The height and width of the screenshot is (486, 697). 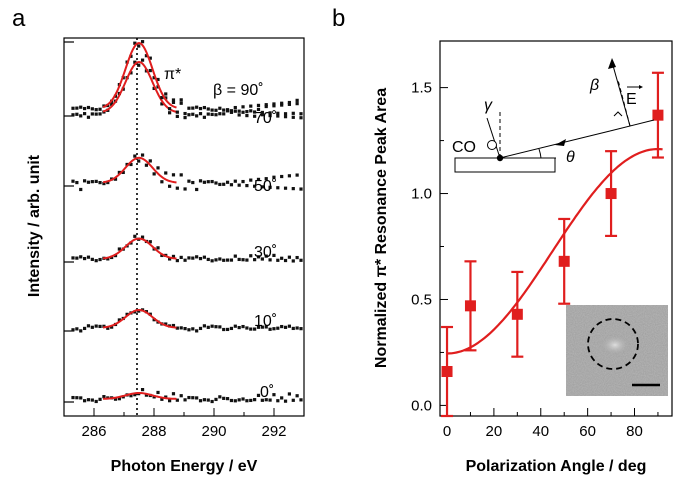 I want to click on panel-b-x-tick-label: 40, so click(x=540, y=431).